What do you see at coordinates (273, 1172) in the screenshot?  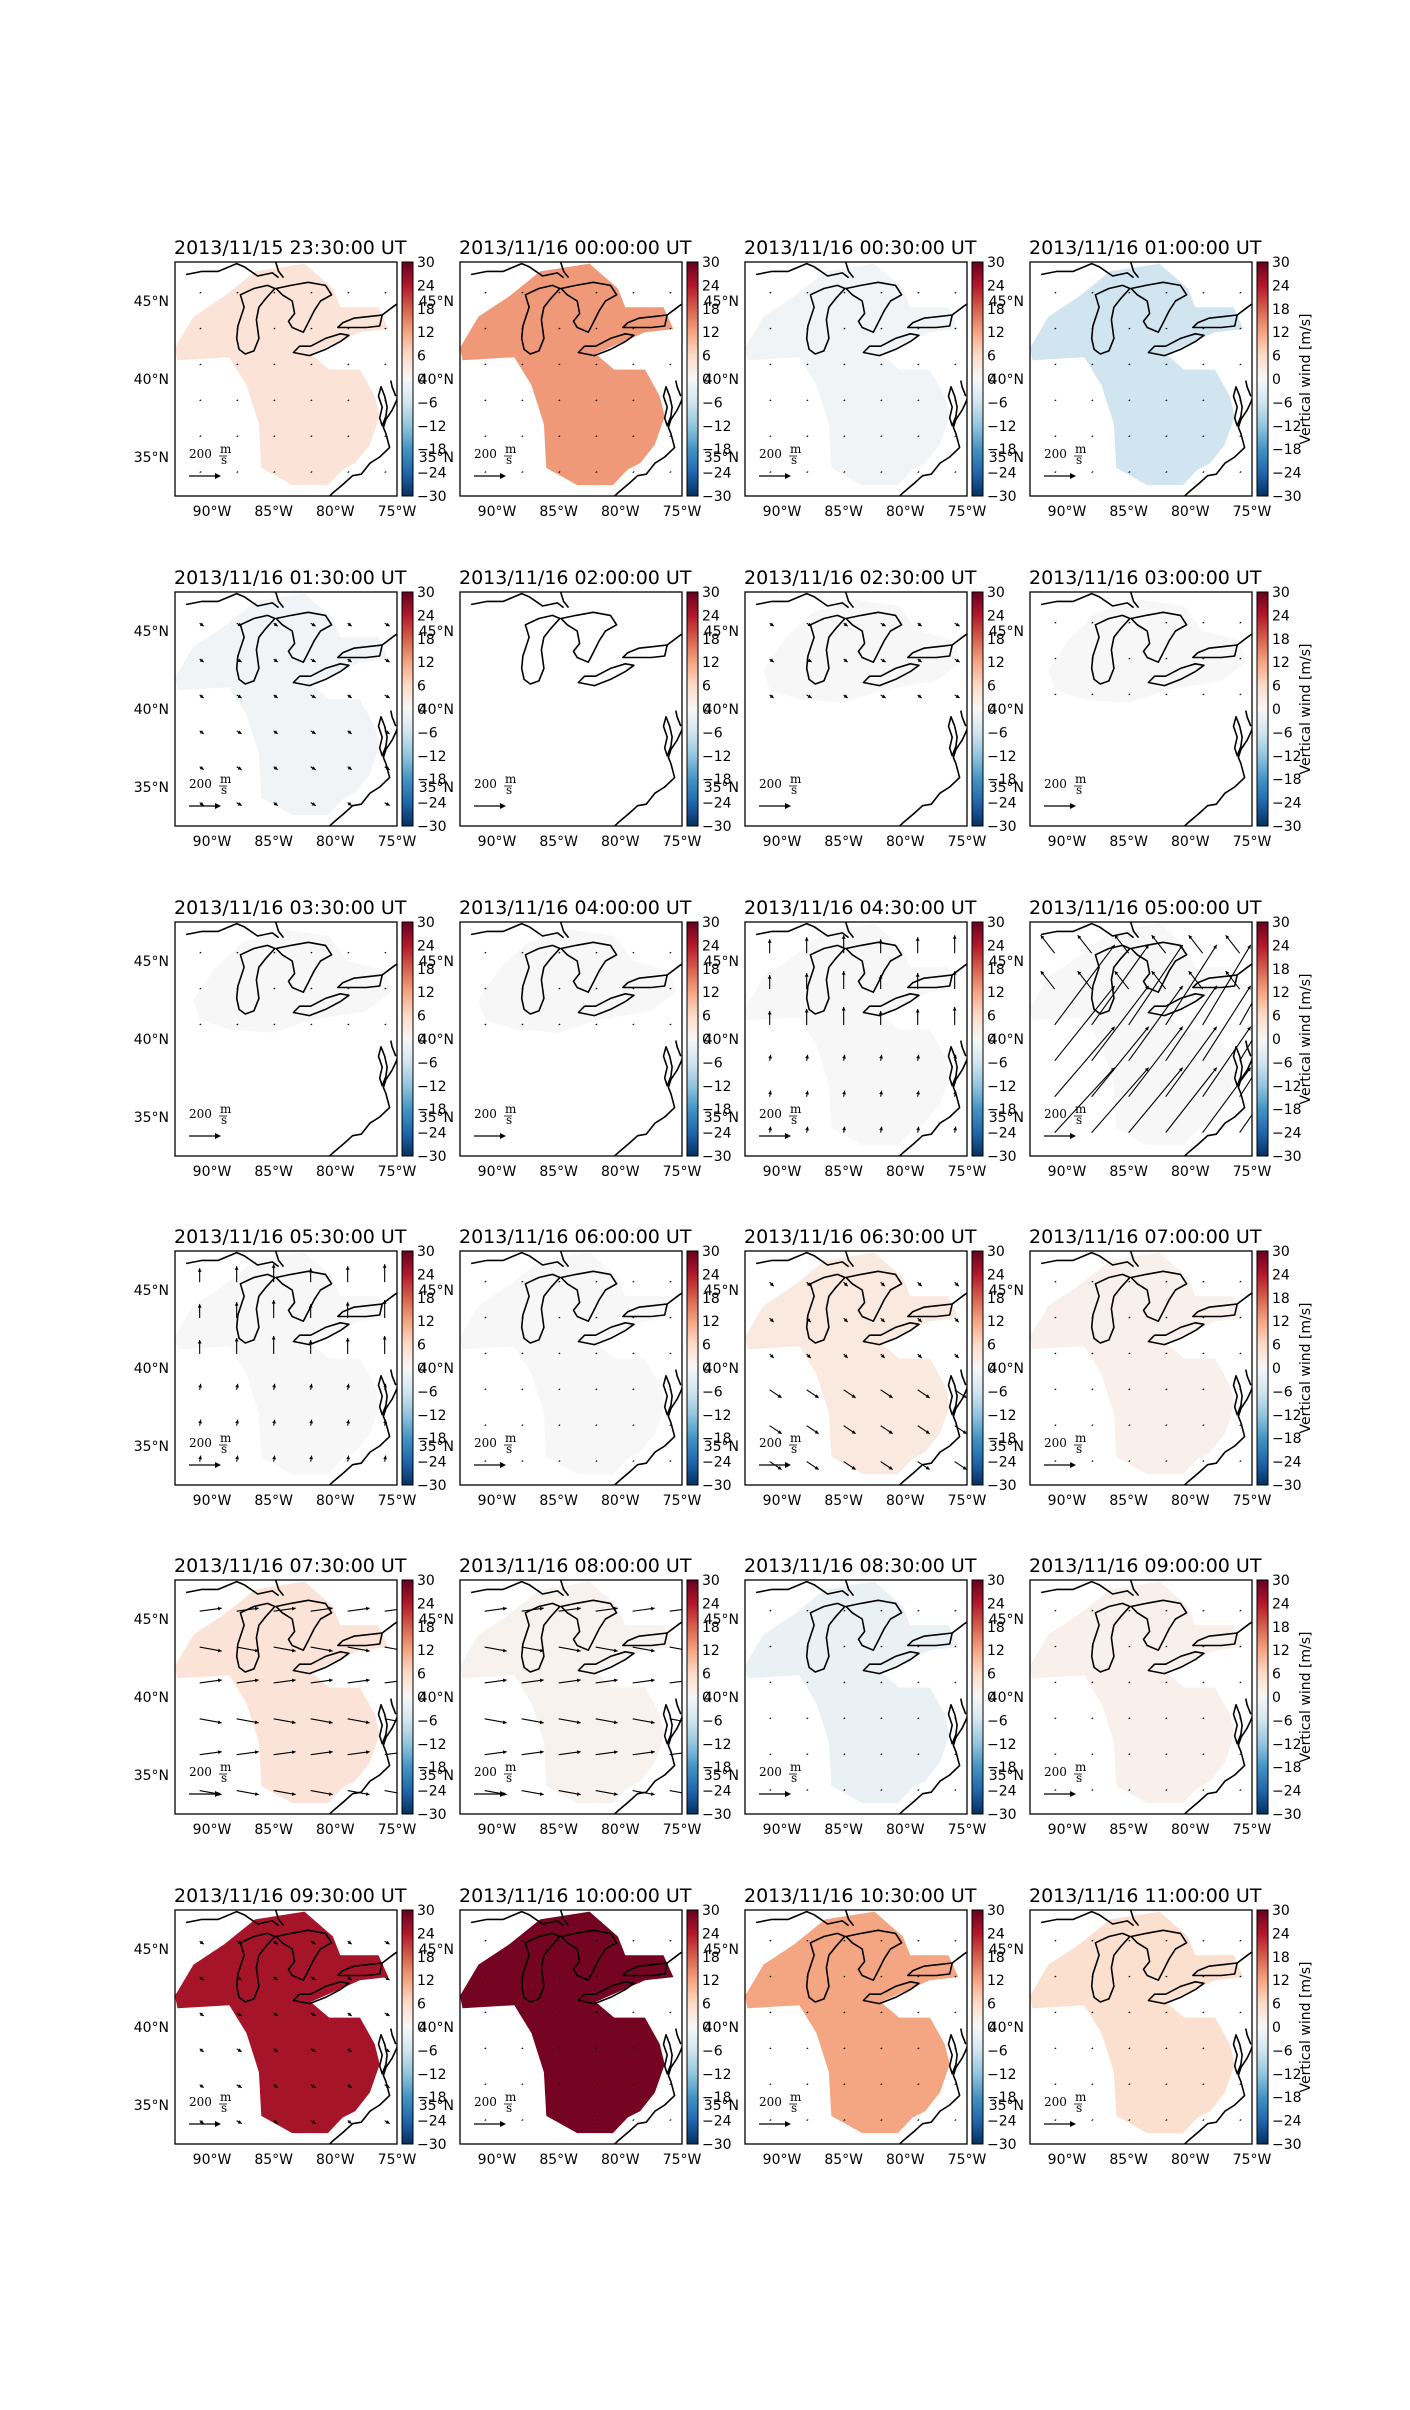 I see `x-tick-label: 85°W` at bounding box center [273, 1172].